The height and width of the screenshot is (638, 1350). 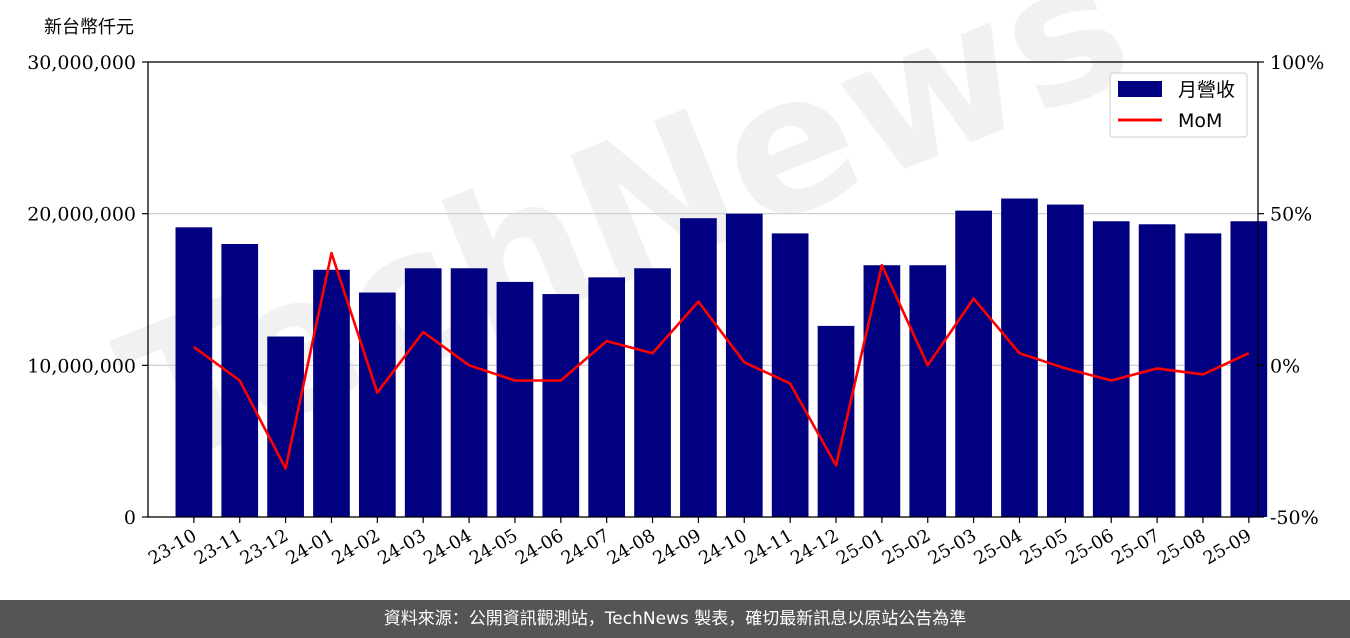 I want to click on legend-label-mom: MoM, so click(x=1200, y=121).